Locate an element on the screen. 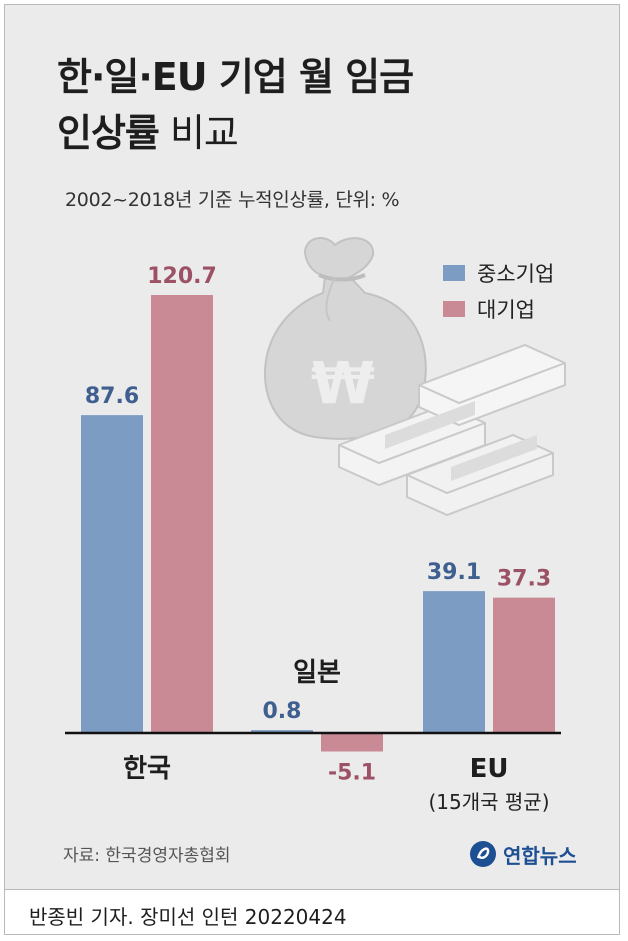 Image resolution: width=628 pixels, height=941 pixels. category-label-1: 일본 is located at coordinates (317, 673).